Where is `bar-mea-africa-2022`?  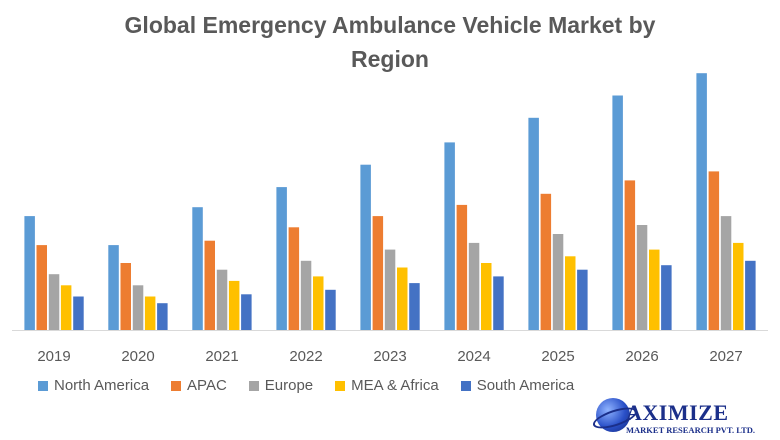 bar-mea-africa-2022 is located at coordinates (318, 303).